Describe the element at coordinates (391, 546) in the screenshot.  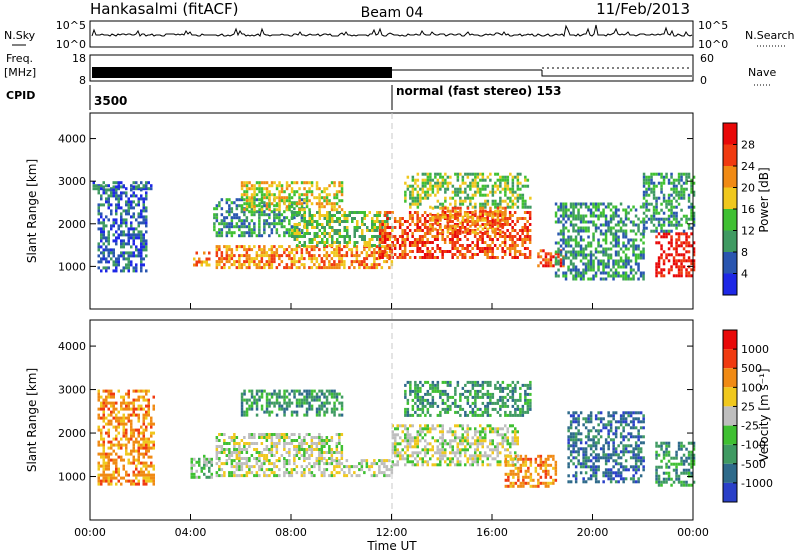
I see `x-axis-label: Time UT` at that location.